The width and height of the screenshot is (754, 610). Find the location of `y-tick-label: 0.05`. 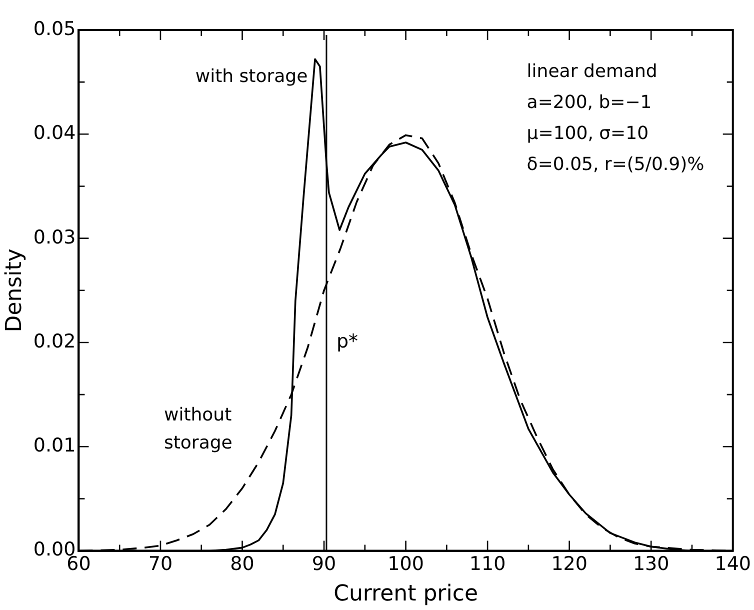

y-tick-label: 0.05 is located at coordinates (54, 29).